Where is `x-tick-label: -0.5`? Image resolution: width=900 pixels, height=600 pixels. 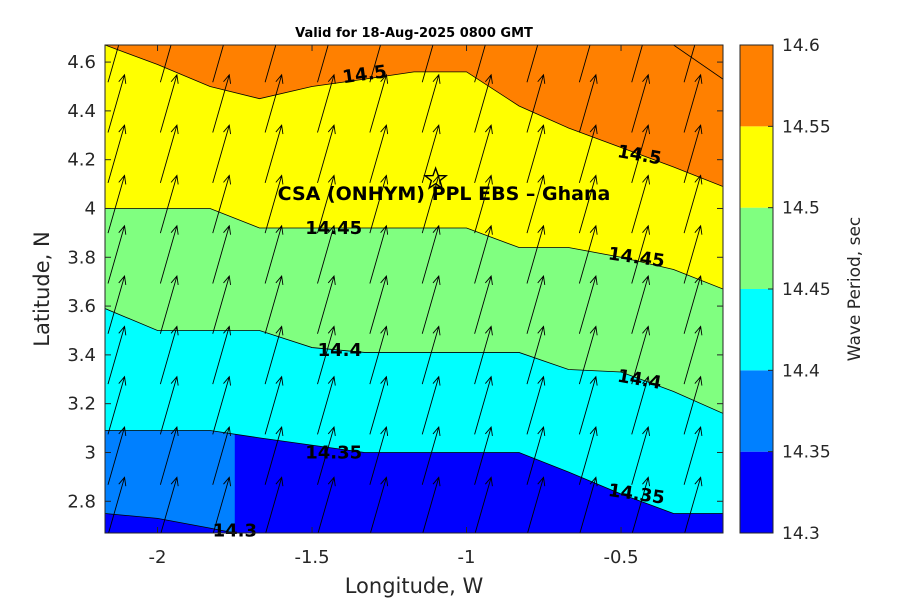
x-tick-label: -0.5 is located at coordinates (620, 557).